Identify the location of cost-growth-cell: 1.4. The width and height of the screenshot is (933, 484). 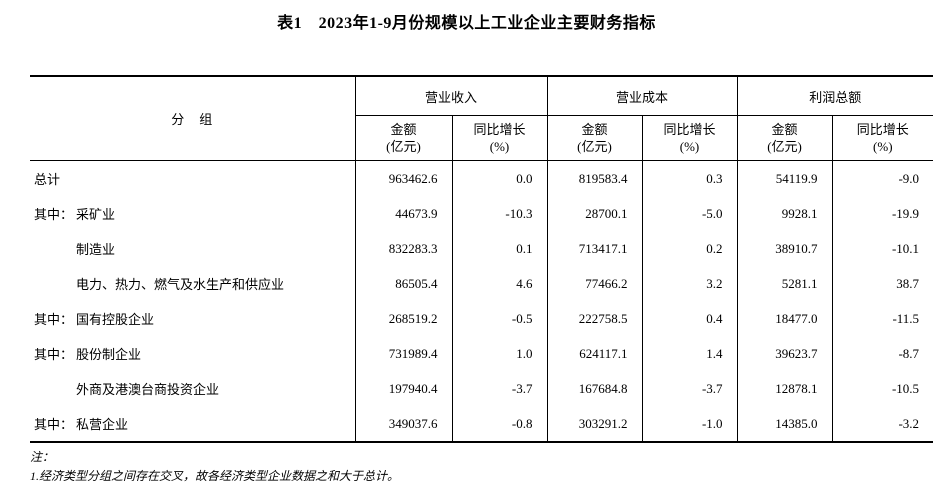
(689, 353).